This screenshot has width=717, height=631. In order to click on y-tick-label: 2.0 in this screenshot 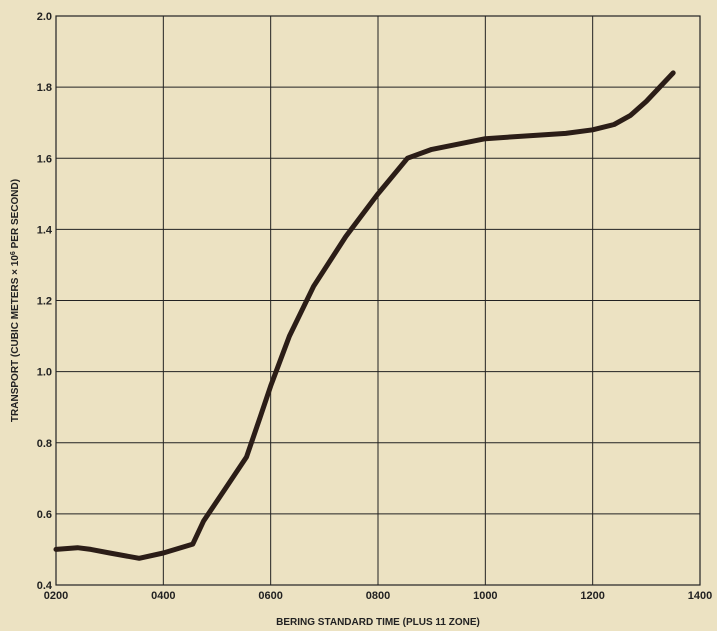, I will do `click(44, 17)`.